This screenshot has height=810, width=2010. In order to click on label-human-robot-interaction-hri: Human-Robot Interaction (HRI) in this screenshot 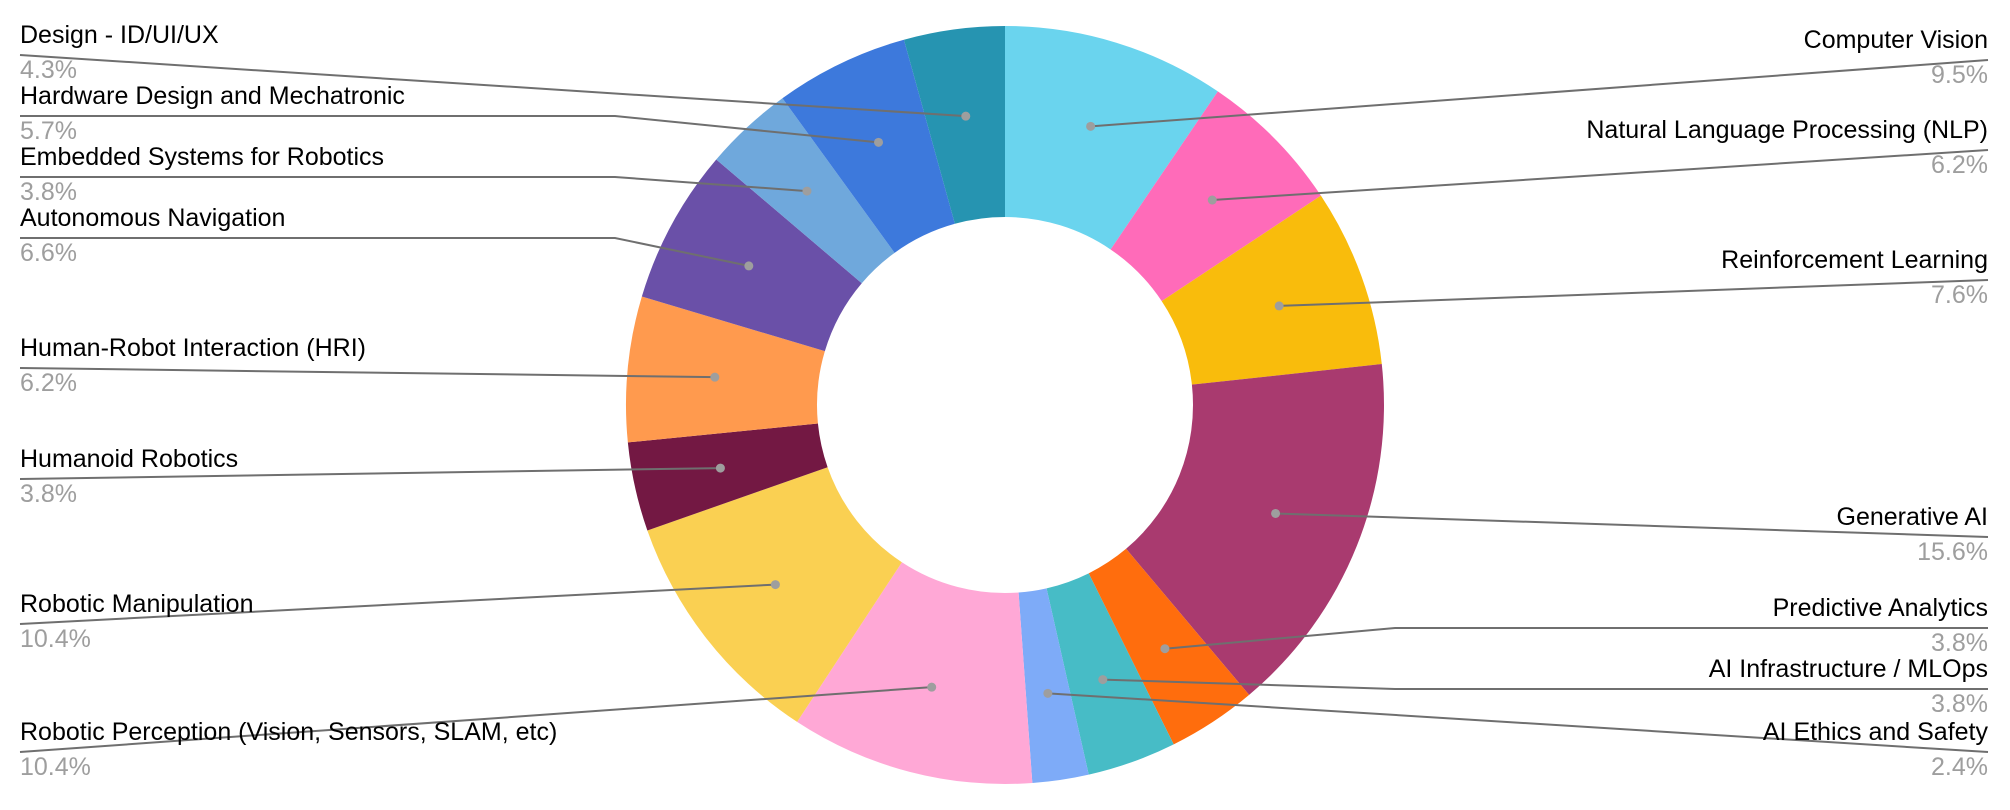, I will do `click(193, 348)`.